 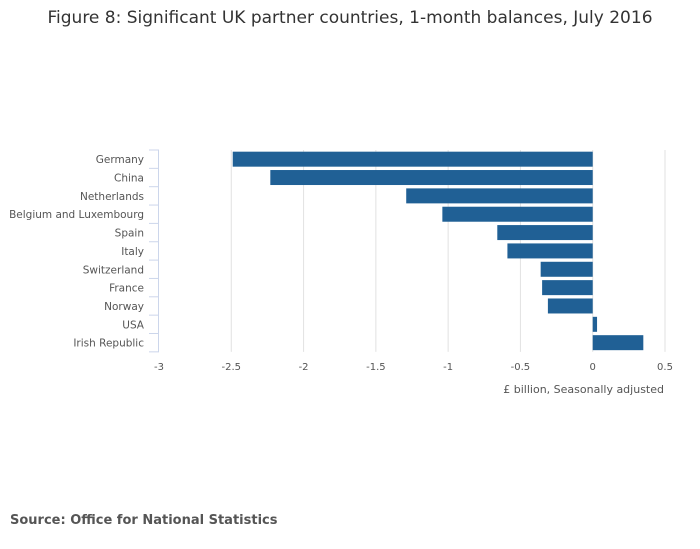 I want to click on bar-italy, so click(x=550, y=251).